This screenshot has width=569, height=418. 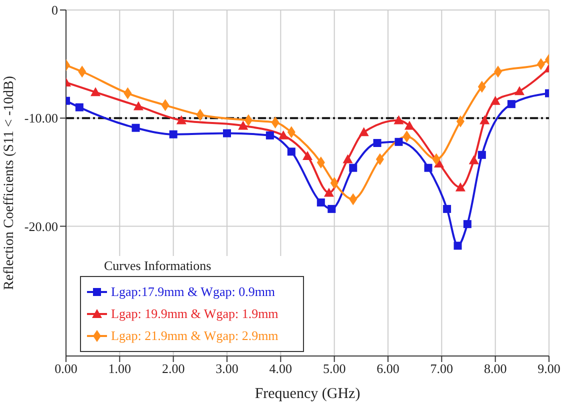 What do you see at coordinates (388, 368) in the screenshot?
I see `x-tick-label: 6.00` at bounding box center [388, 368].